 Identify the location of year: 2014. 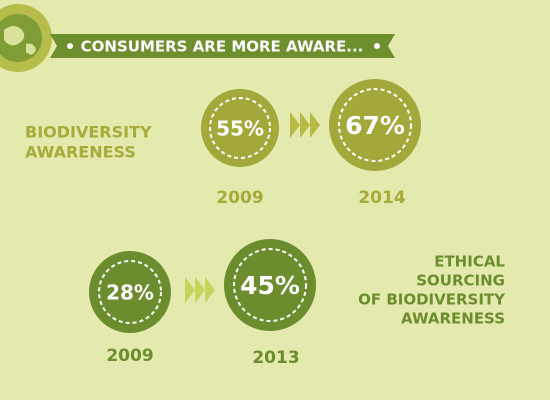
(381, 198).